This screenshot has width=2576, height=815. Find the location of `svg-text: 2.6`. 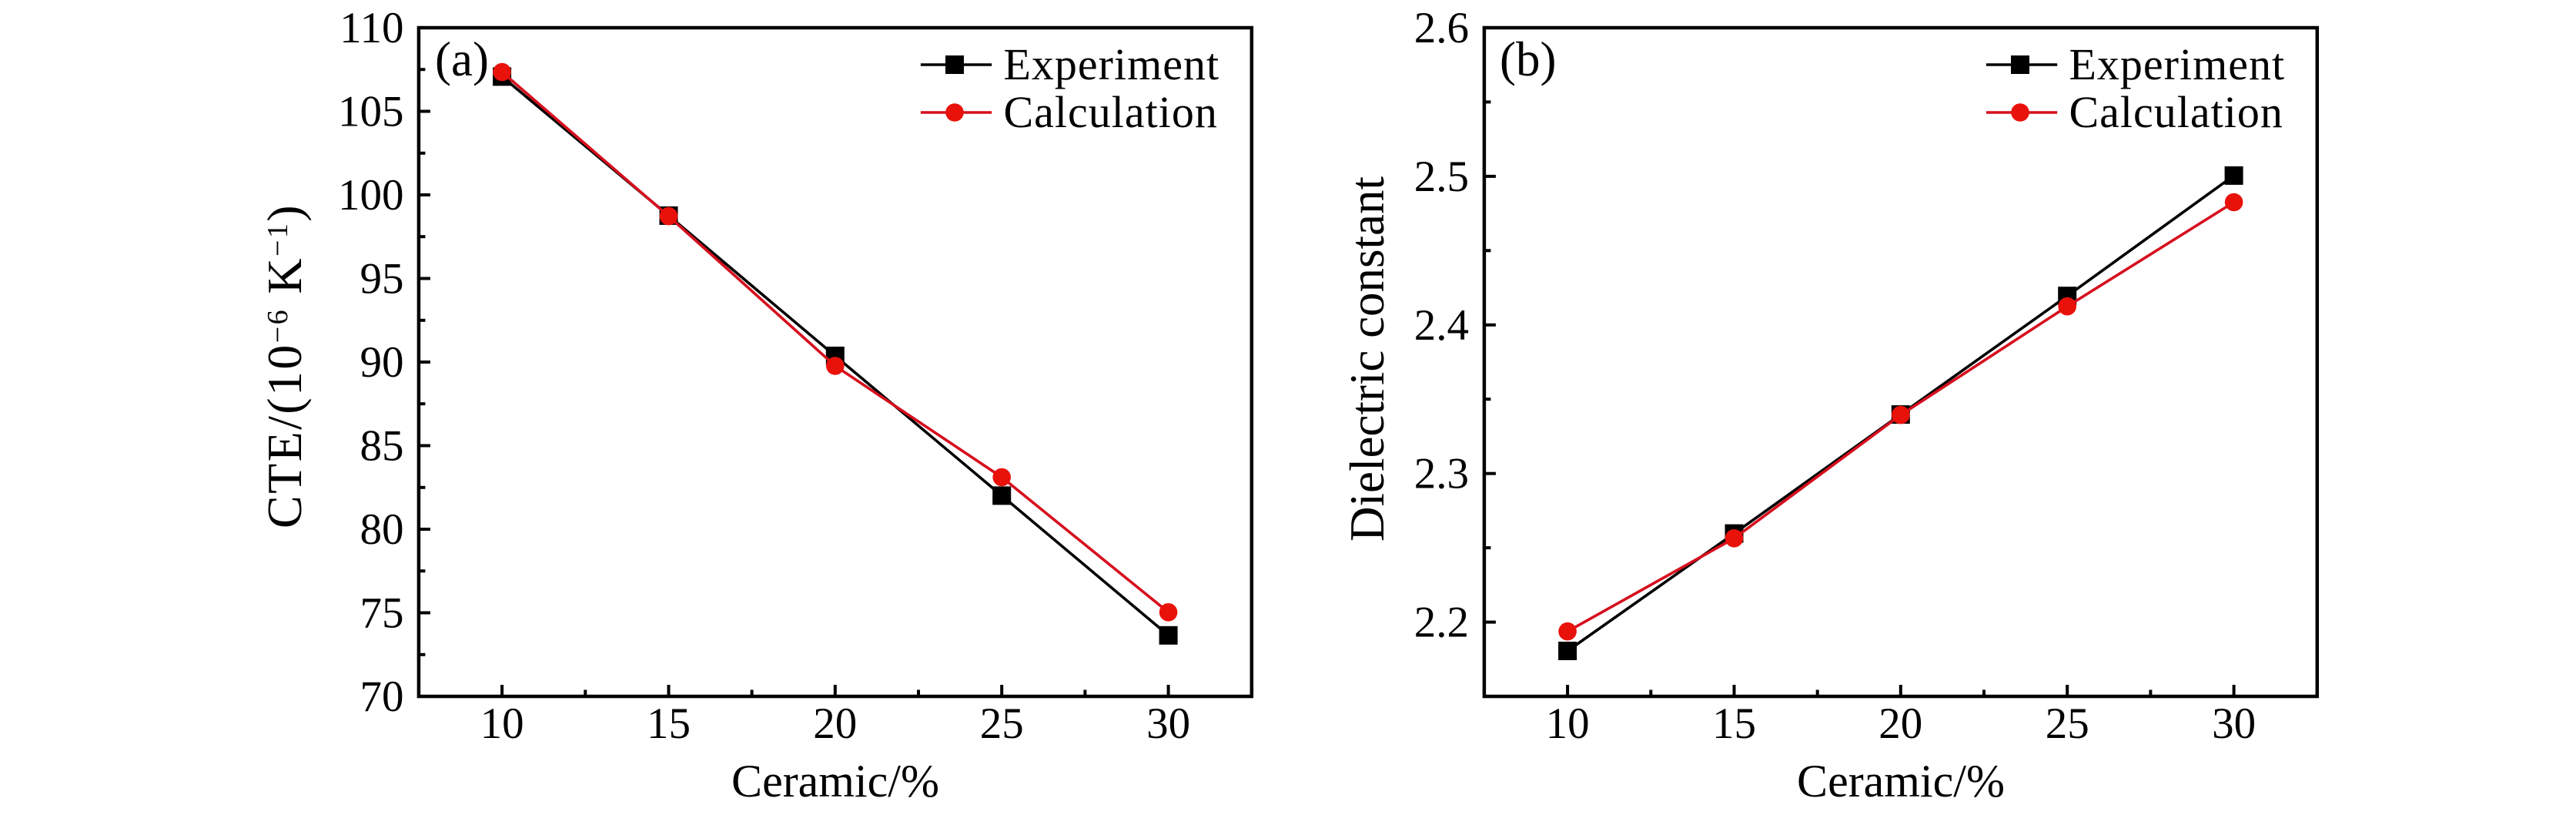

svg-text: 2.6 is located at coordinates (1442, 28).